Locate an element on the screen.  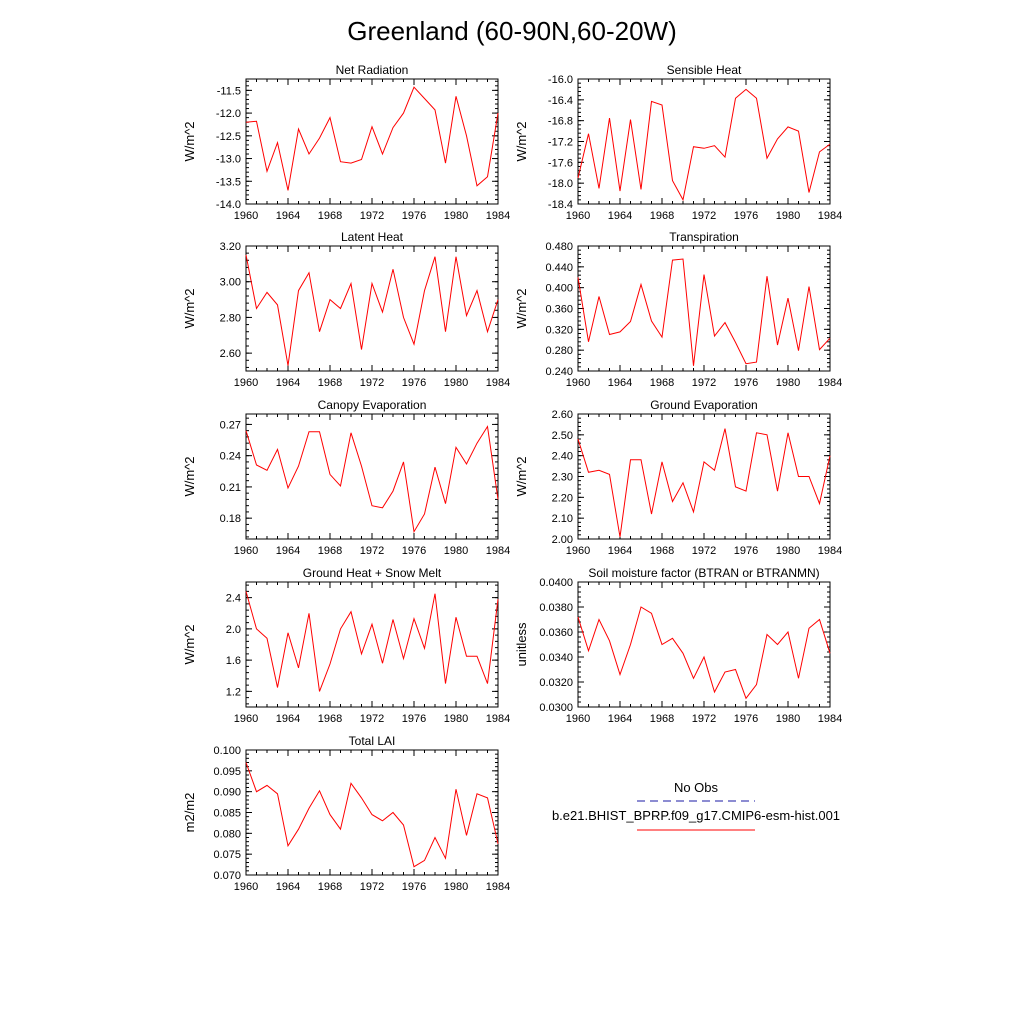
y-tick-label: 2.4 is located at coordinates (233, 599).